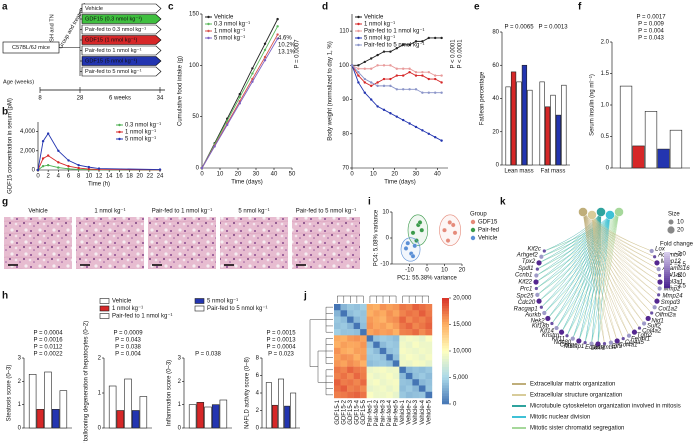  Describe the element at coordinates (344, 32) in the screenshot. I see `y-tick-label: 110` at that location.